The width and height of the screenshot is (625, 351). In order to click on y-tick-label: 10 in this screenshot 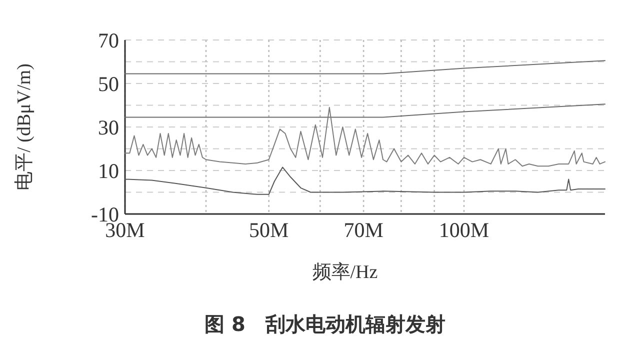, I will do `click(108, 170)`.